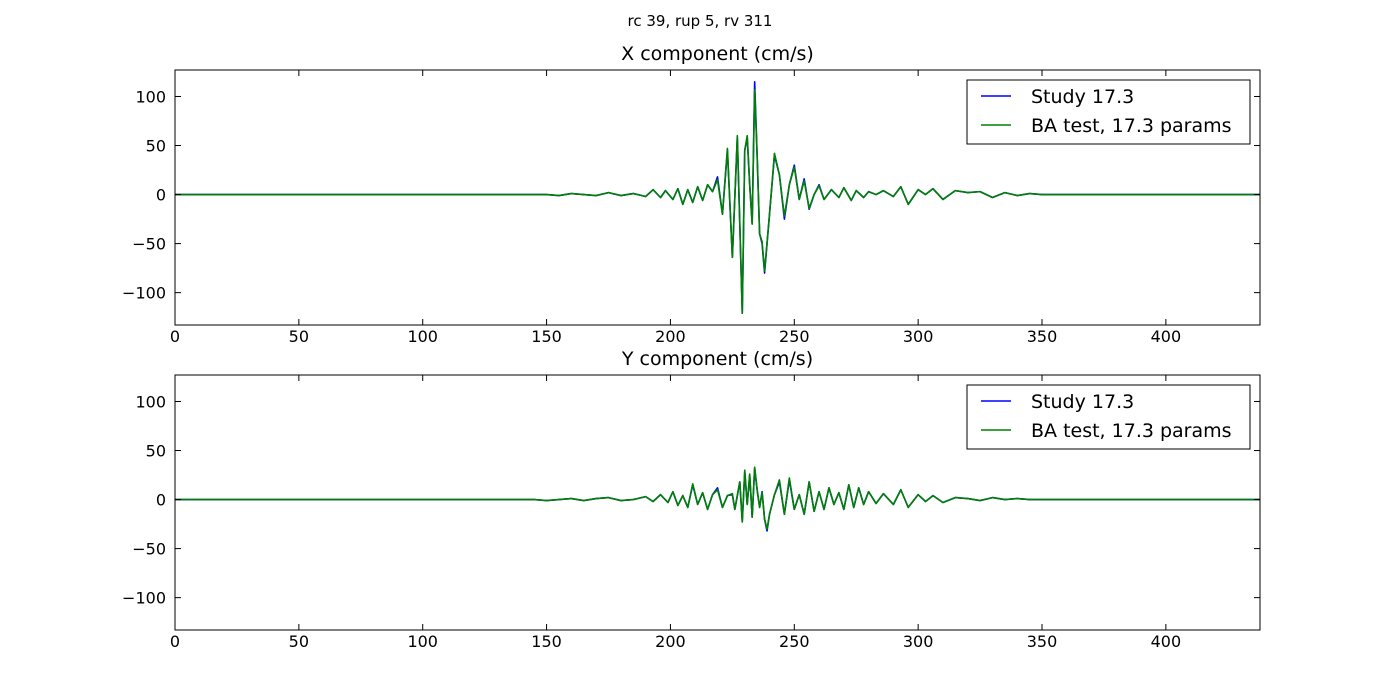  I want to click on figure-suptitle: rc 39, rup 5, rv 311, so click(700, 21).